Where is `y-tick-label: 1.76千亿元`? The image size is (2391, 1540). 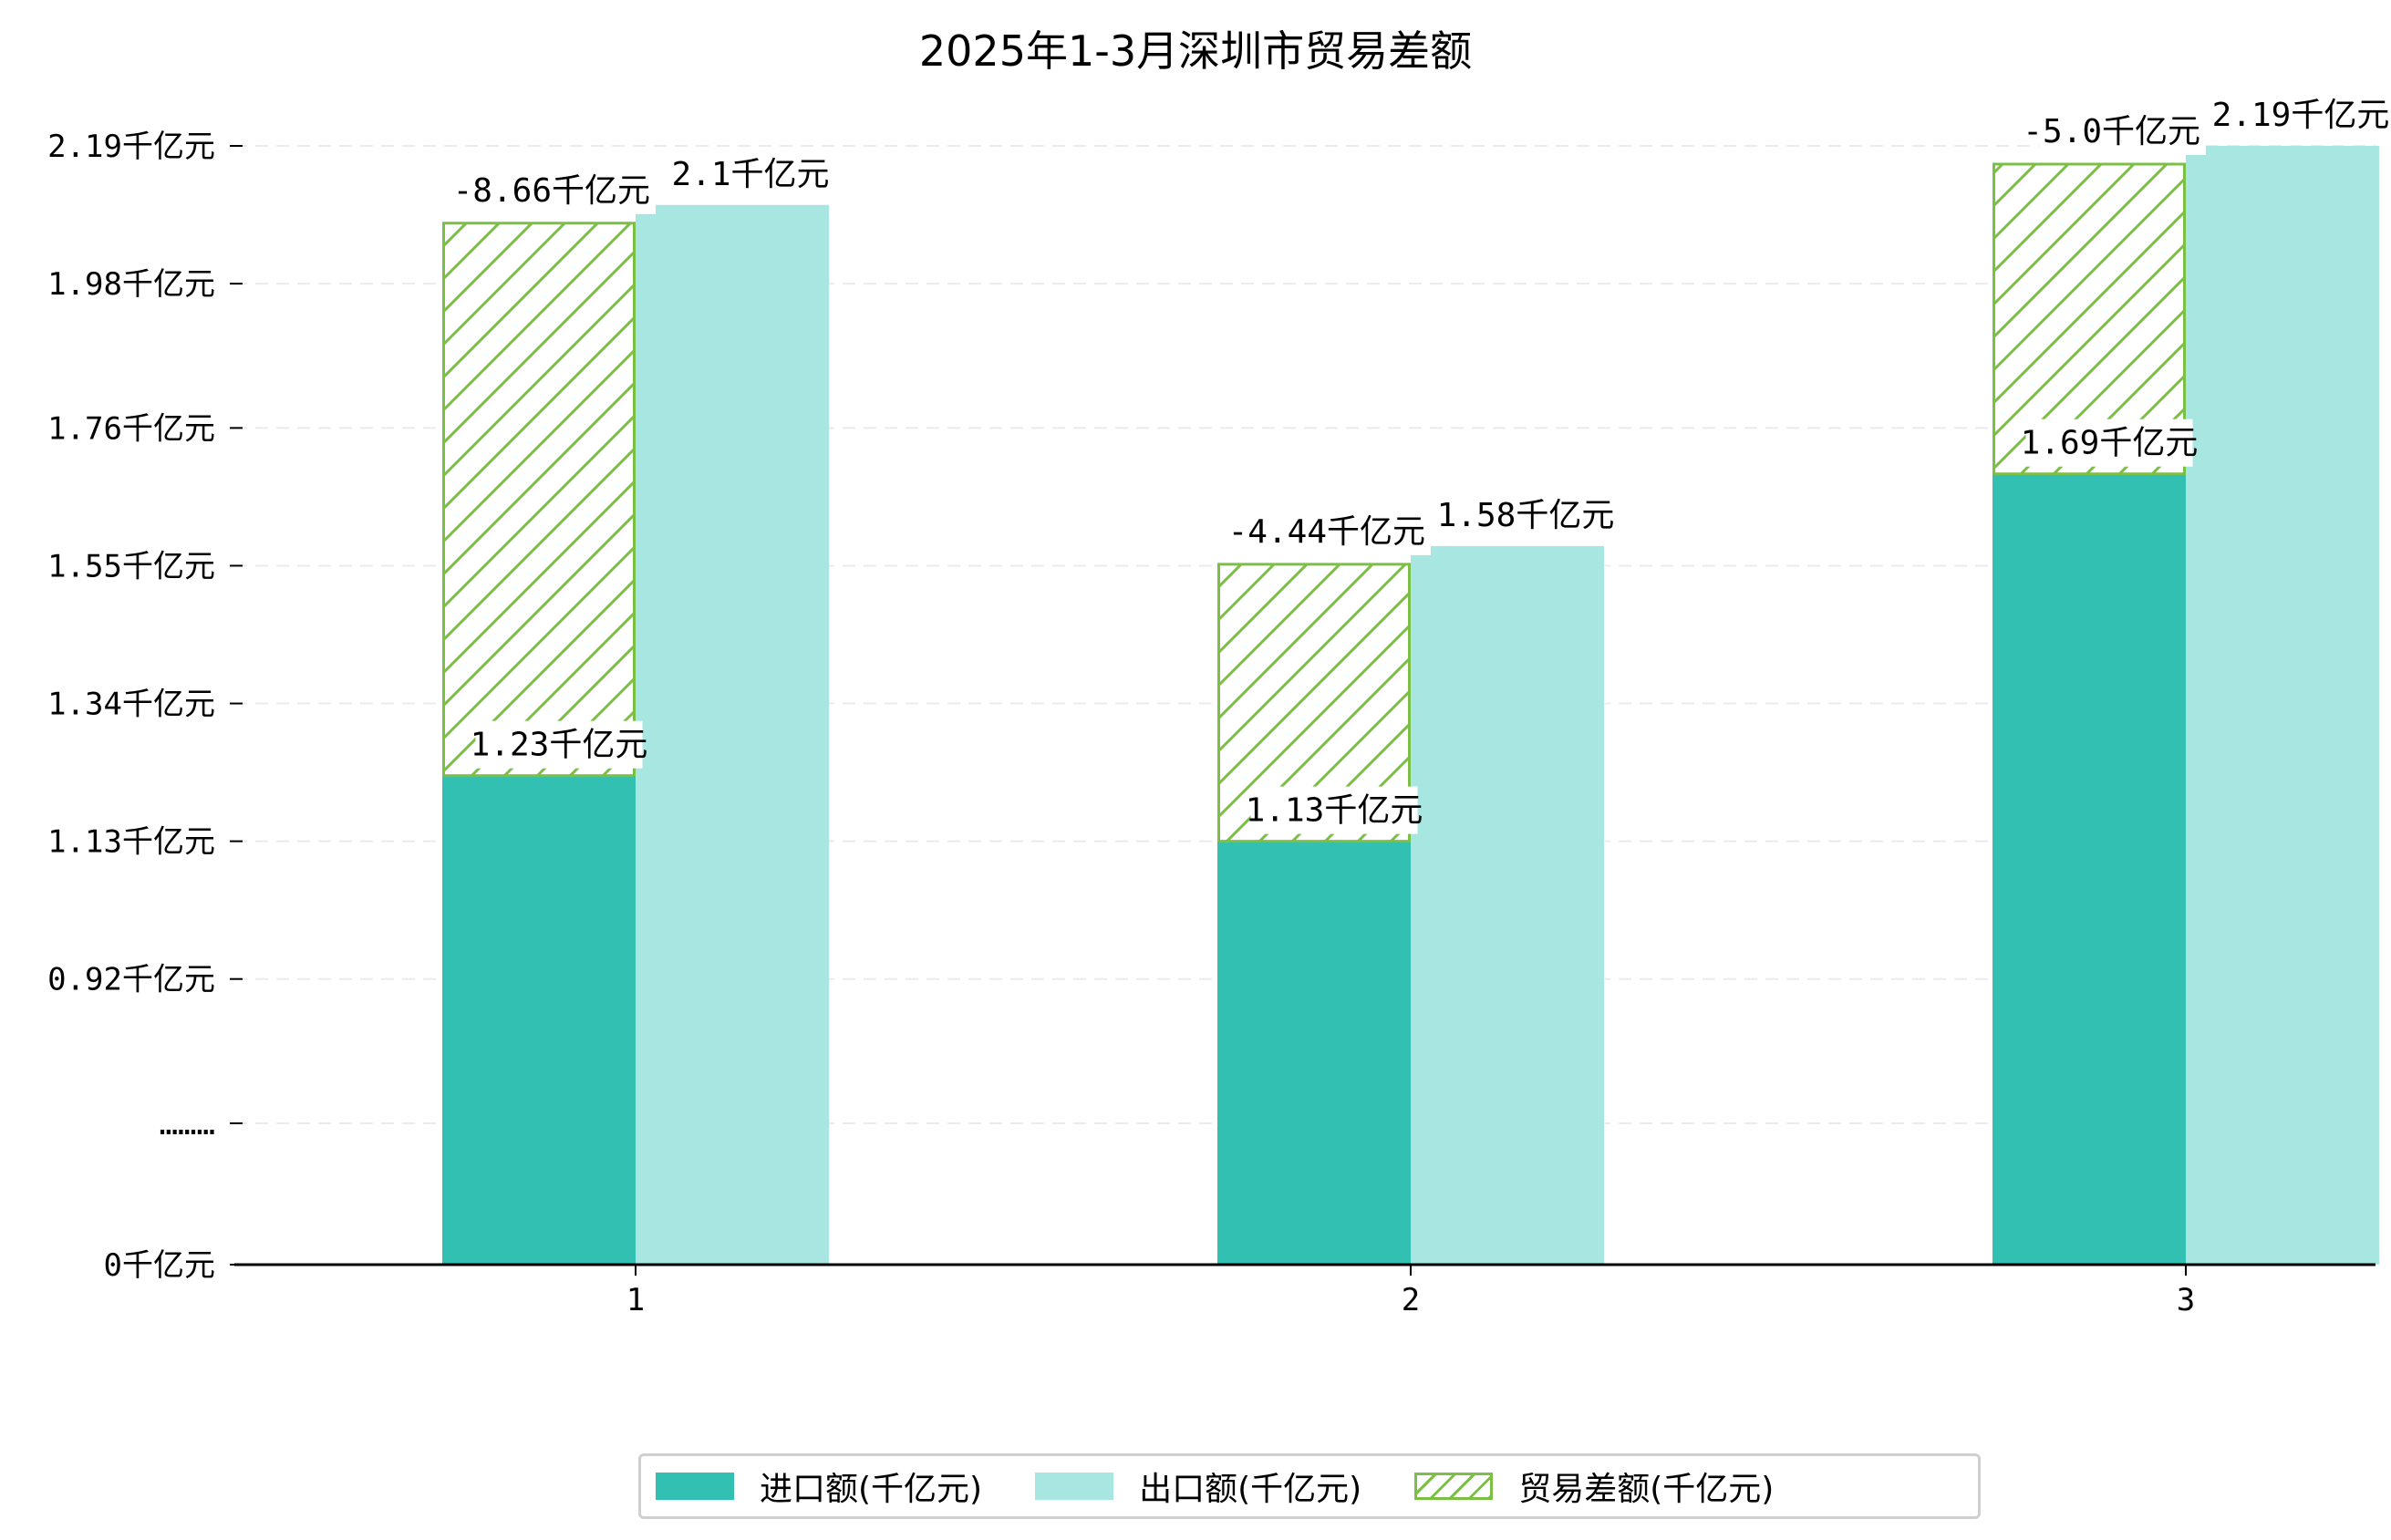 y-tick-label: 1.76千亿元 is located at coordinates (131, 428).